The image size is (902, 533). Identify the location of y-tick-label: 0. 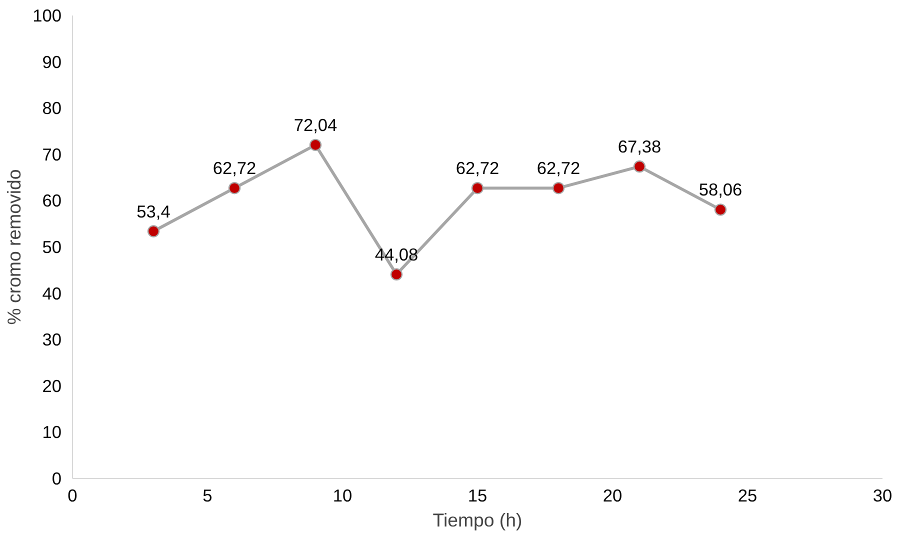
(57, 478).